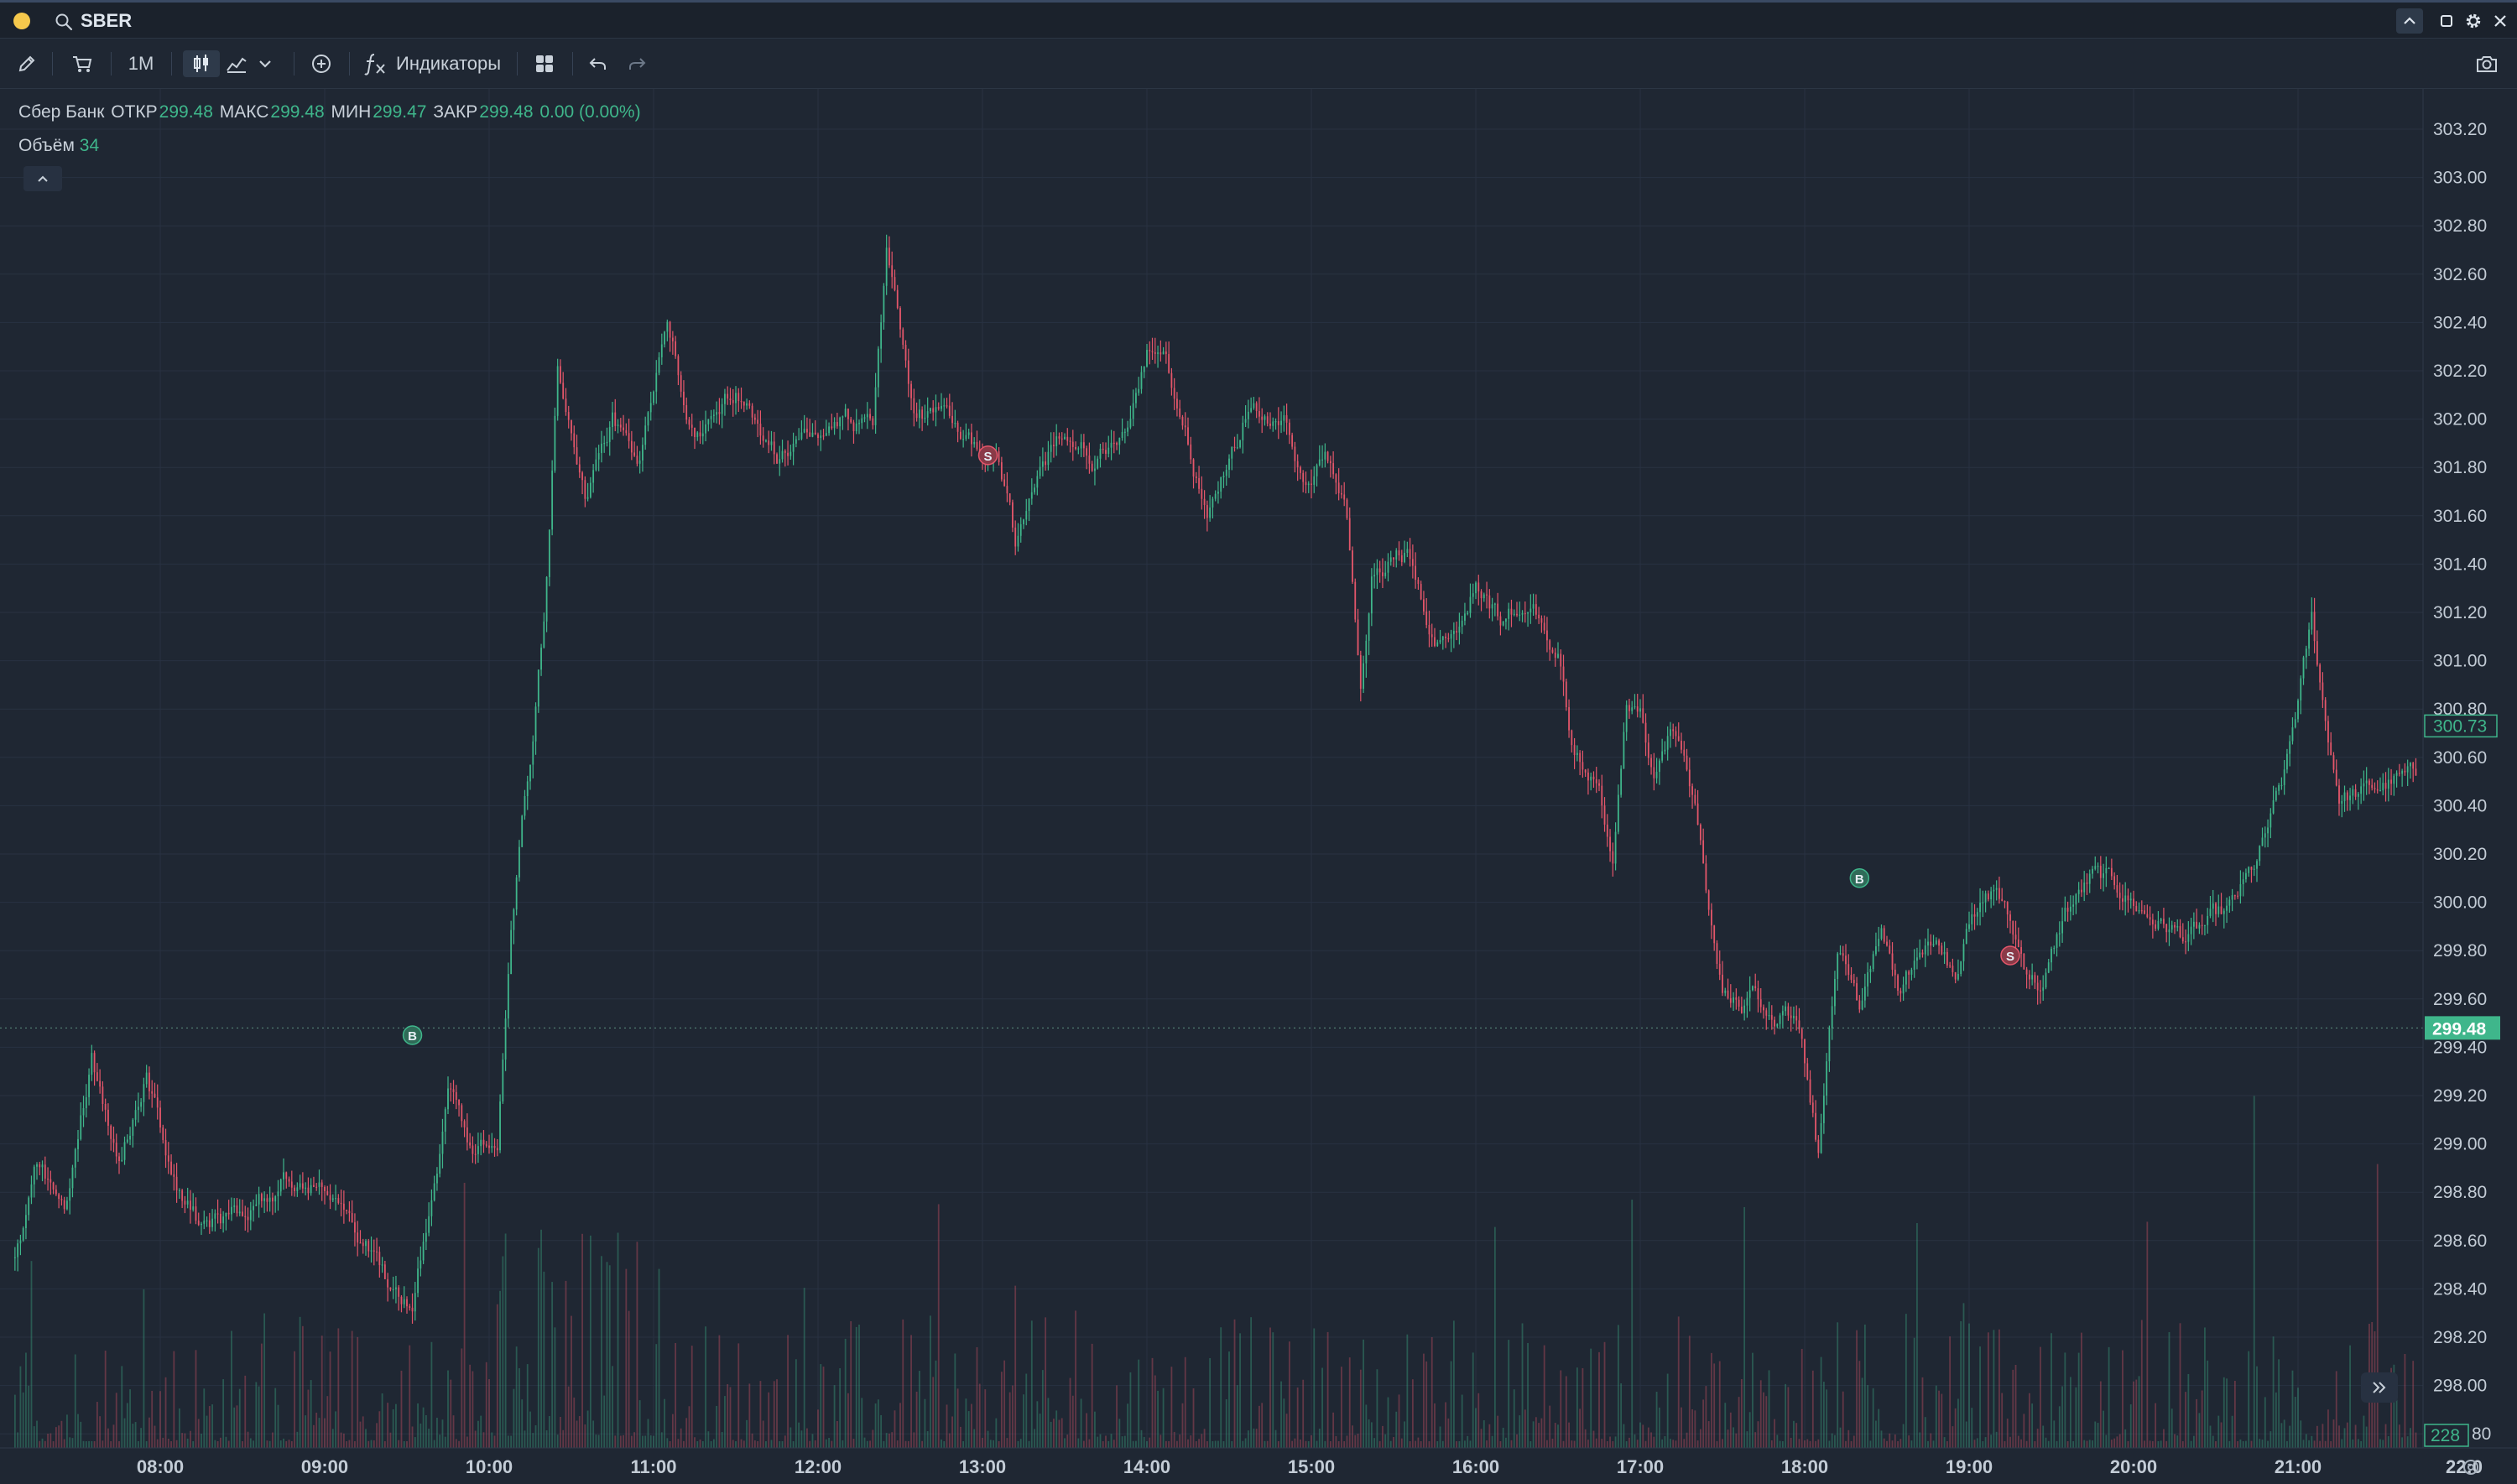 This screenshot has width=2517, height=1484. Describe the element at coordinates (201, 63) in the screenshot. I see `candles-button` at that location.